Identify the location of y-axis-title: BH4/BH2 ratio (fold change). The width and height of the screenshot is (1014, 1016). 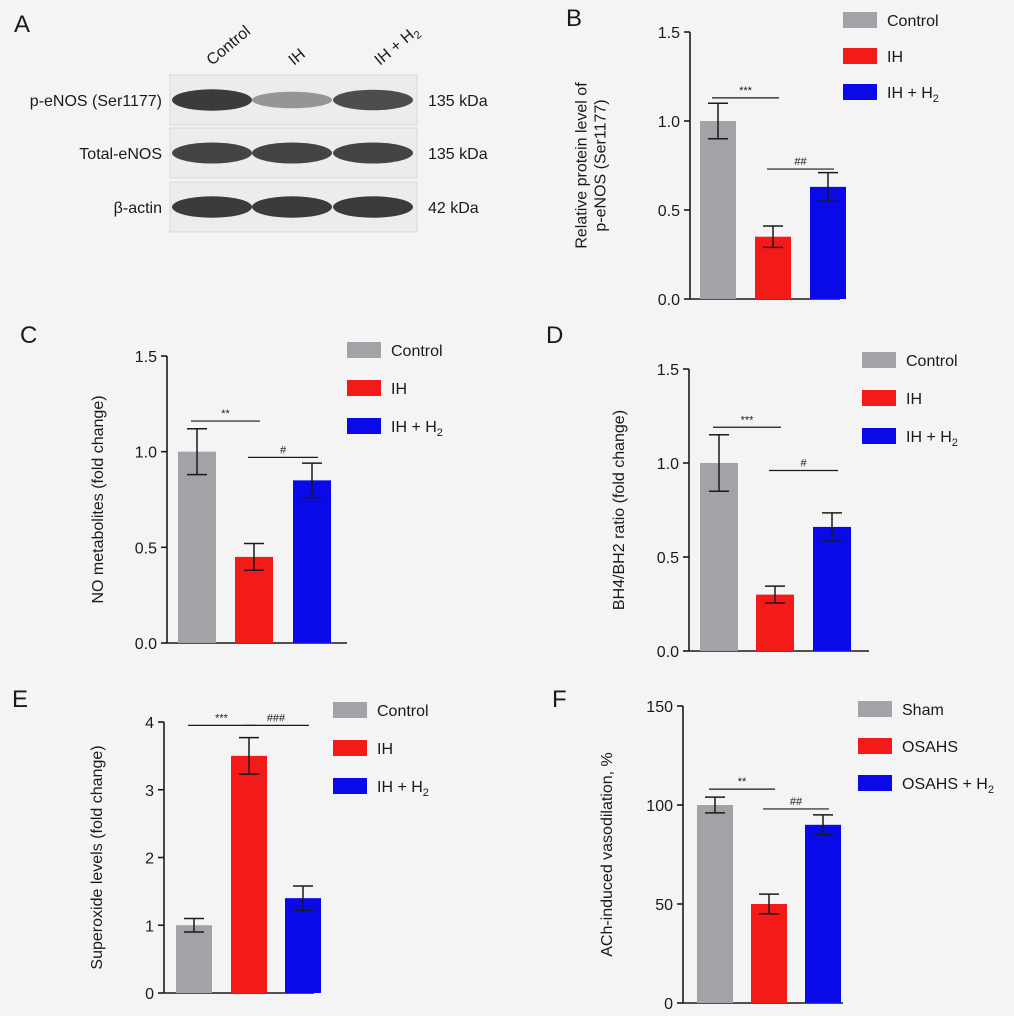
(619, 510).